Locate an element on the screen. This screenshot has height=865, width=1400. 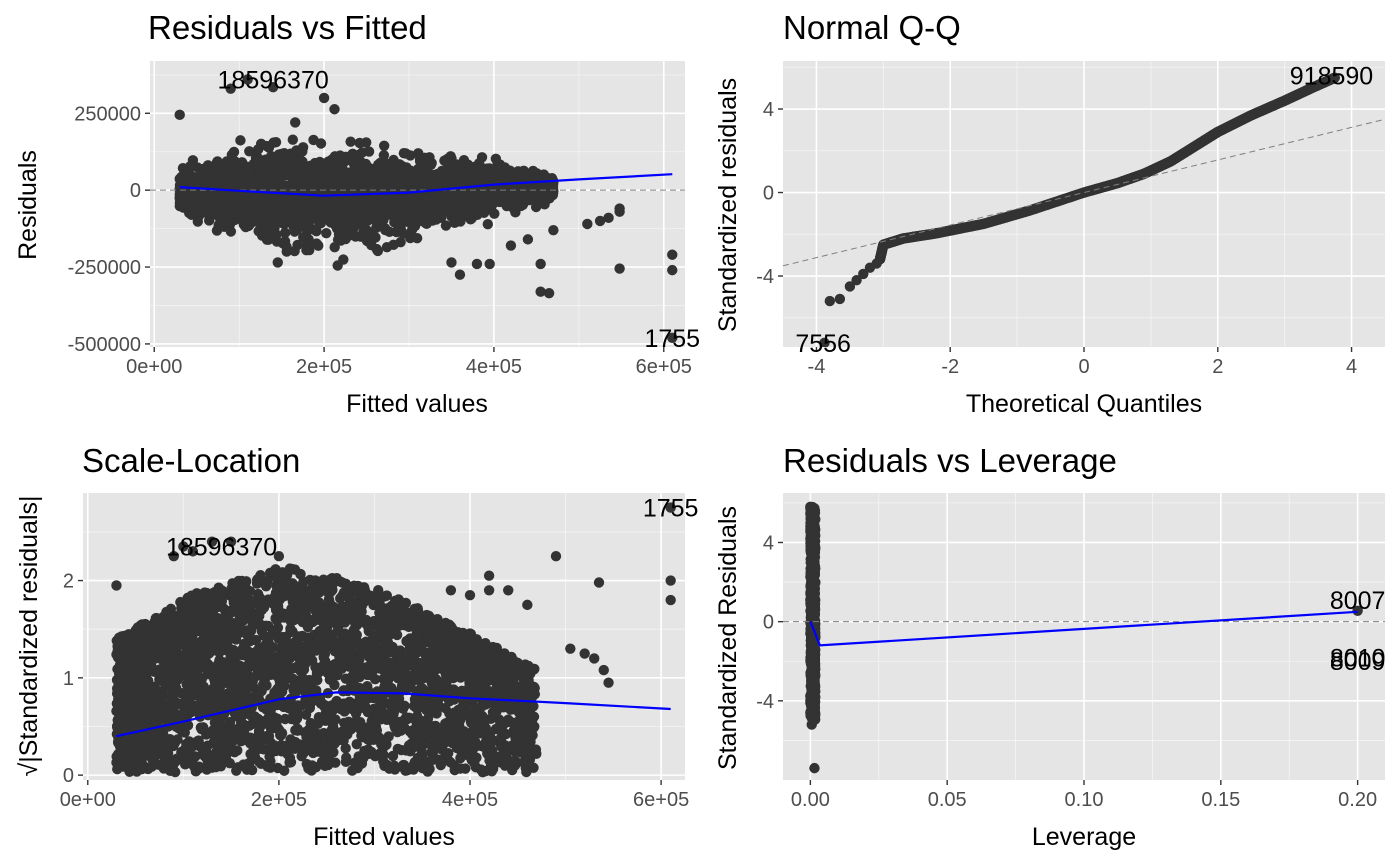
chart-title: Residuals vs Fitted is located at coordinates (287, 27).